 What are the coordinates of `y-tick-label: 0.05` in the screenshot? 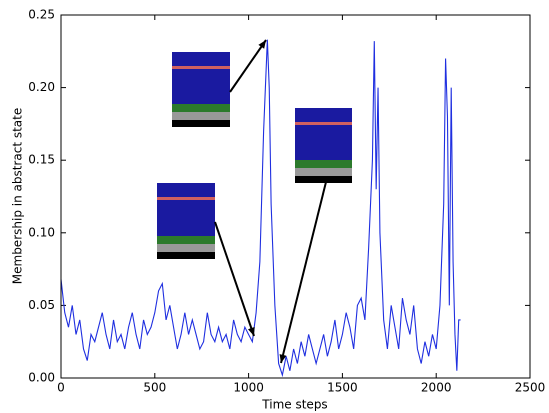 It's located at (41, 305).